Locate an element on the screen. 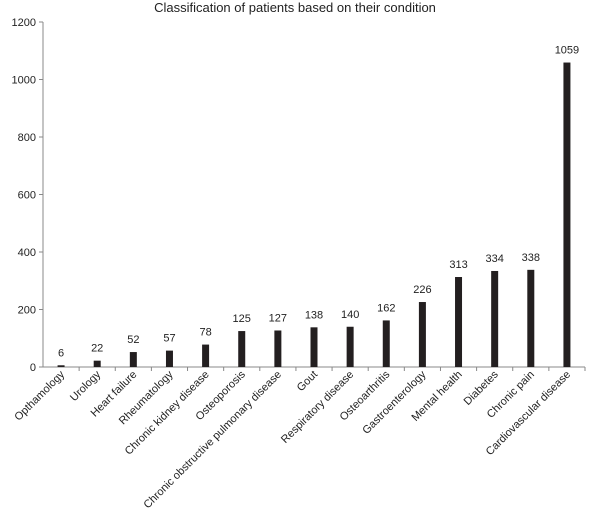 The height and width of the screenshot is (524, 590). data-label: 313 is located at coordinates (458, 265).